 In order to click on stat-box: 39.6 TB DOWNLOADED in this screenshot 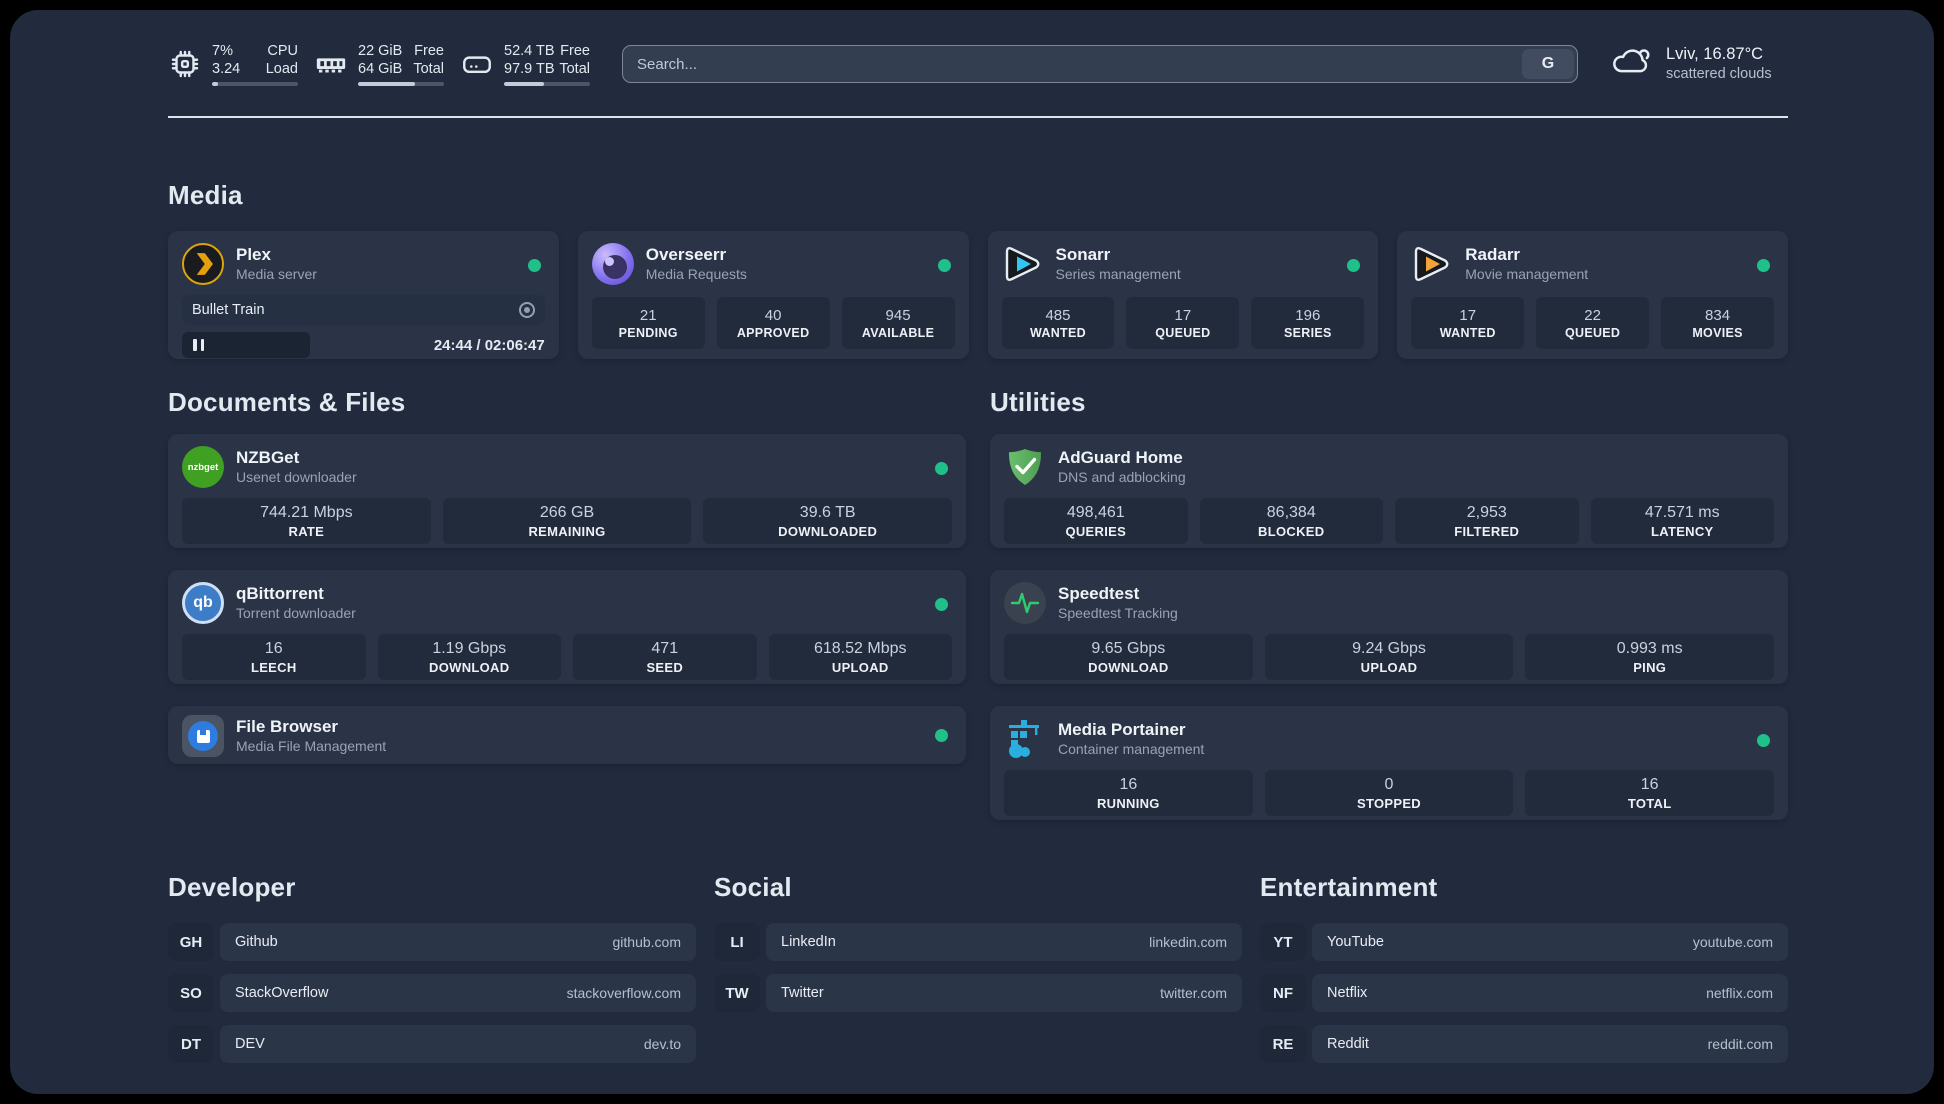, I will do `click(828, 521)`.